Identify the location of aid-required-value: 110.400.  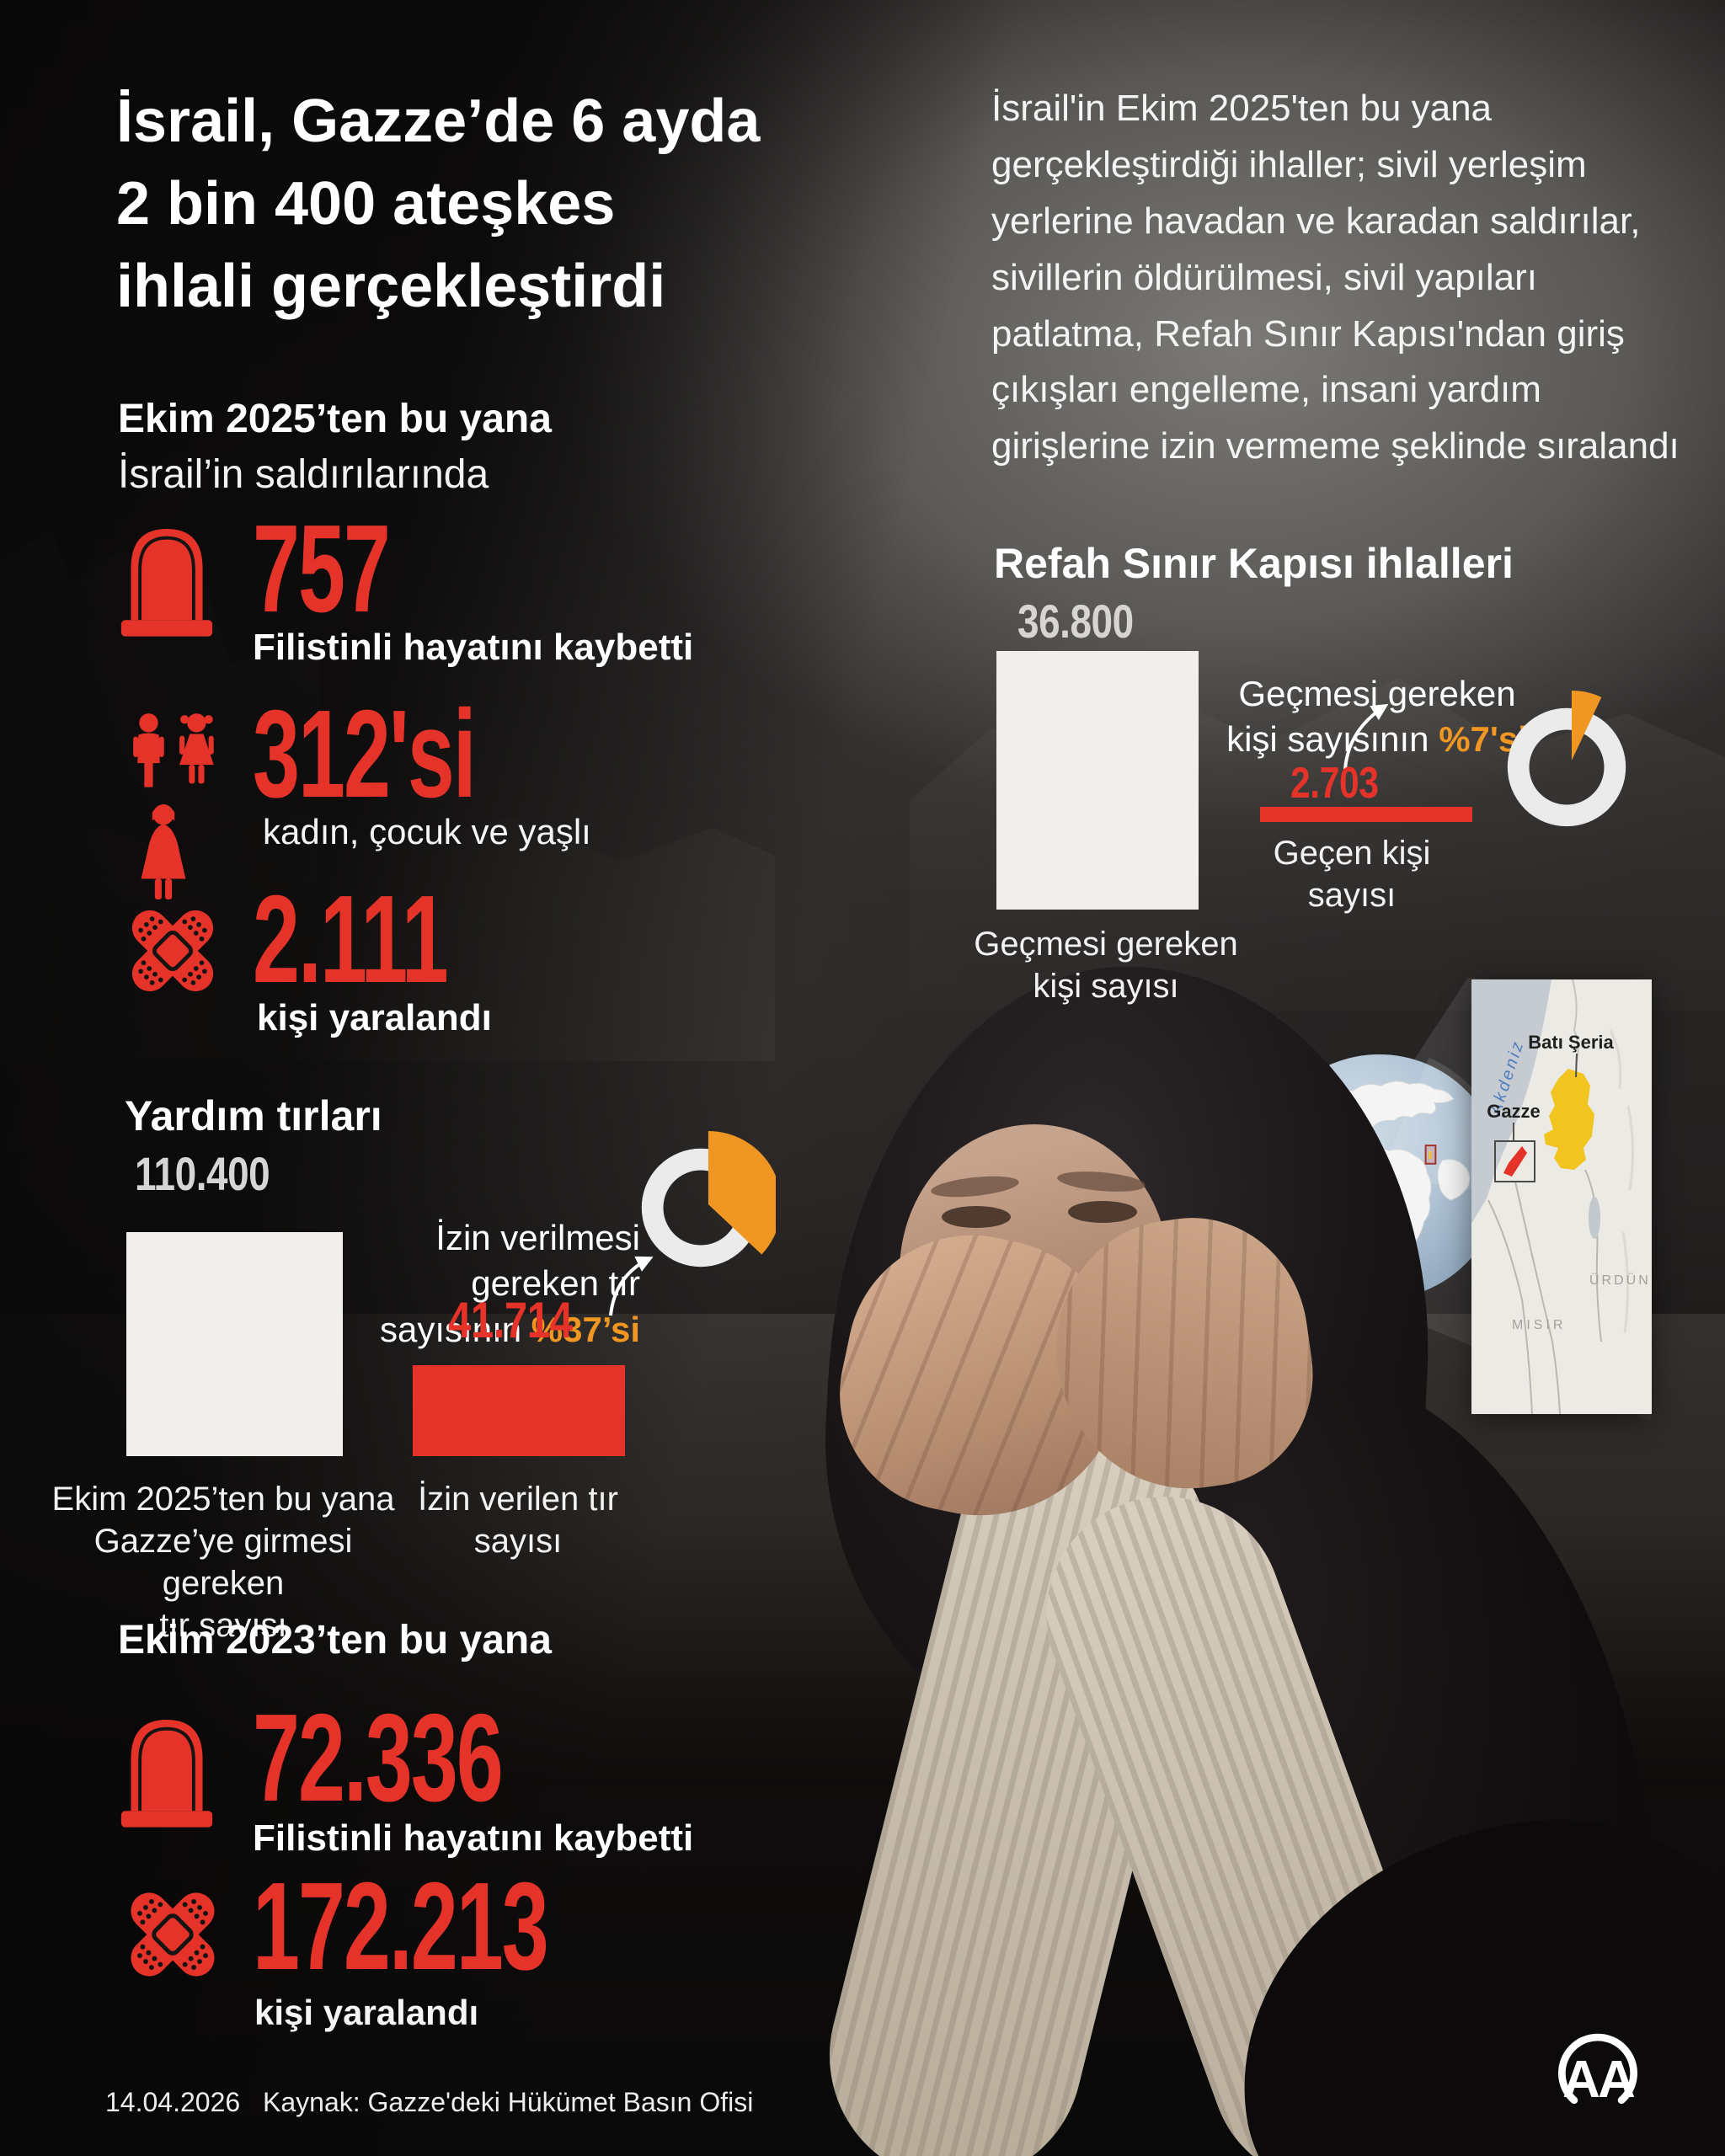
(202, 1173).